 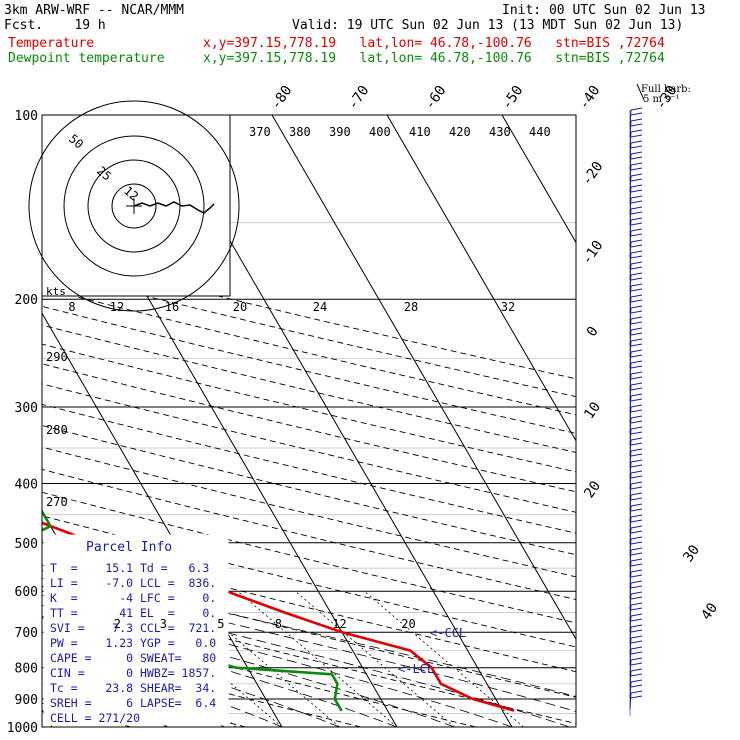 What do you see at coordinates (593, 253) in the screenshot?
I see `isotherm-tick-label: -10` at bounding box center [593, 253].